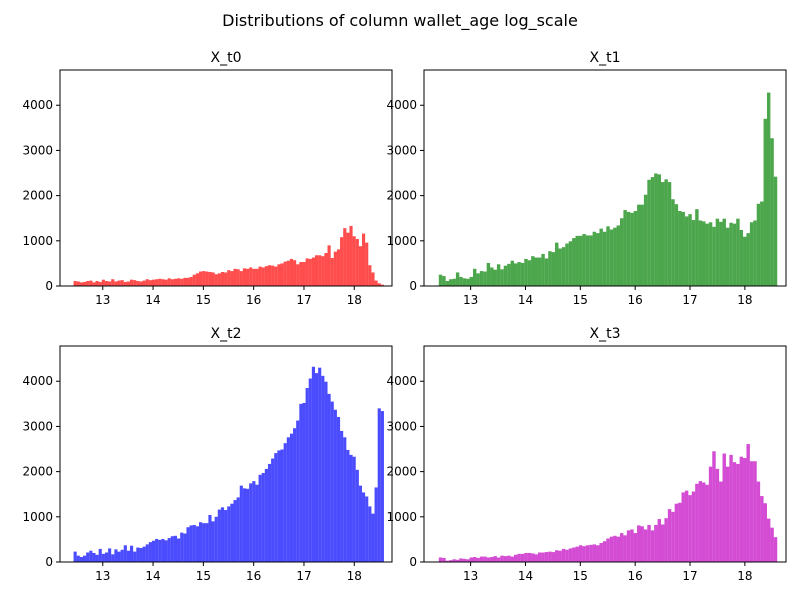  What do you see at coordinates (354, 300) in the screenshot?
I see `x-tick-label: 18` at bounding box center [354, 300].